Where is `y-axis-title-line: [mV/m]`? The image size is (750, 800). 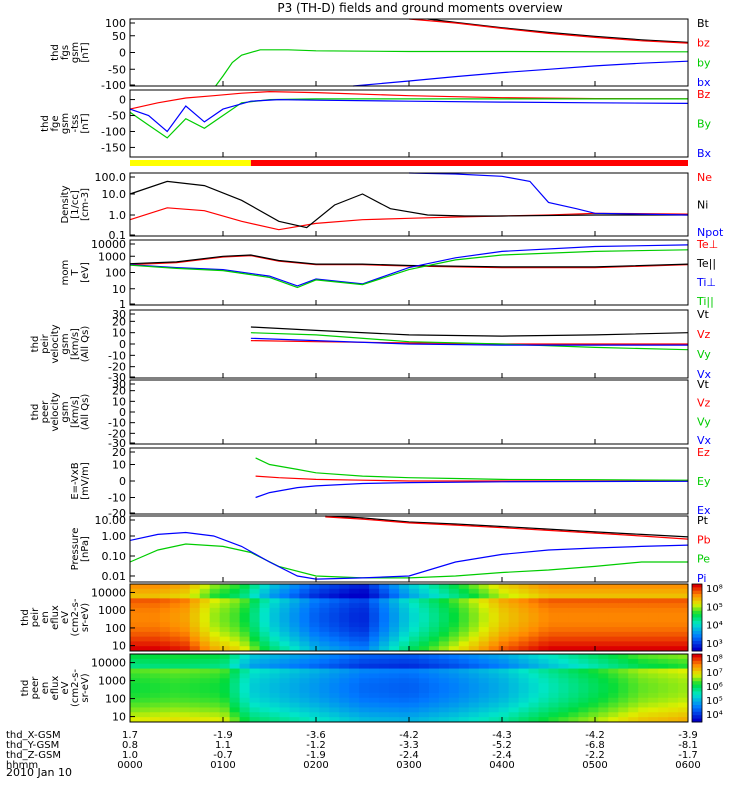
y-axis-title-line: [mV/m] is located at coordinates (85, 481).